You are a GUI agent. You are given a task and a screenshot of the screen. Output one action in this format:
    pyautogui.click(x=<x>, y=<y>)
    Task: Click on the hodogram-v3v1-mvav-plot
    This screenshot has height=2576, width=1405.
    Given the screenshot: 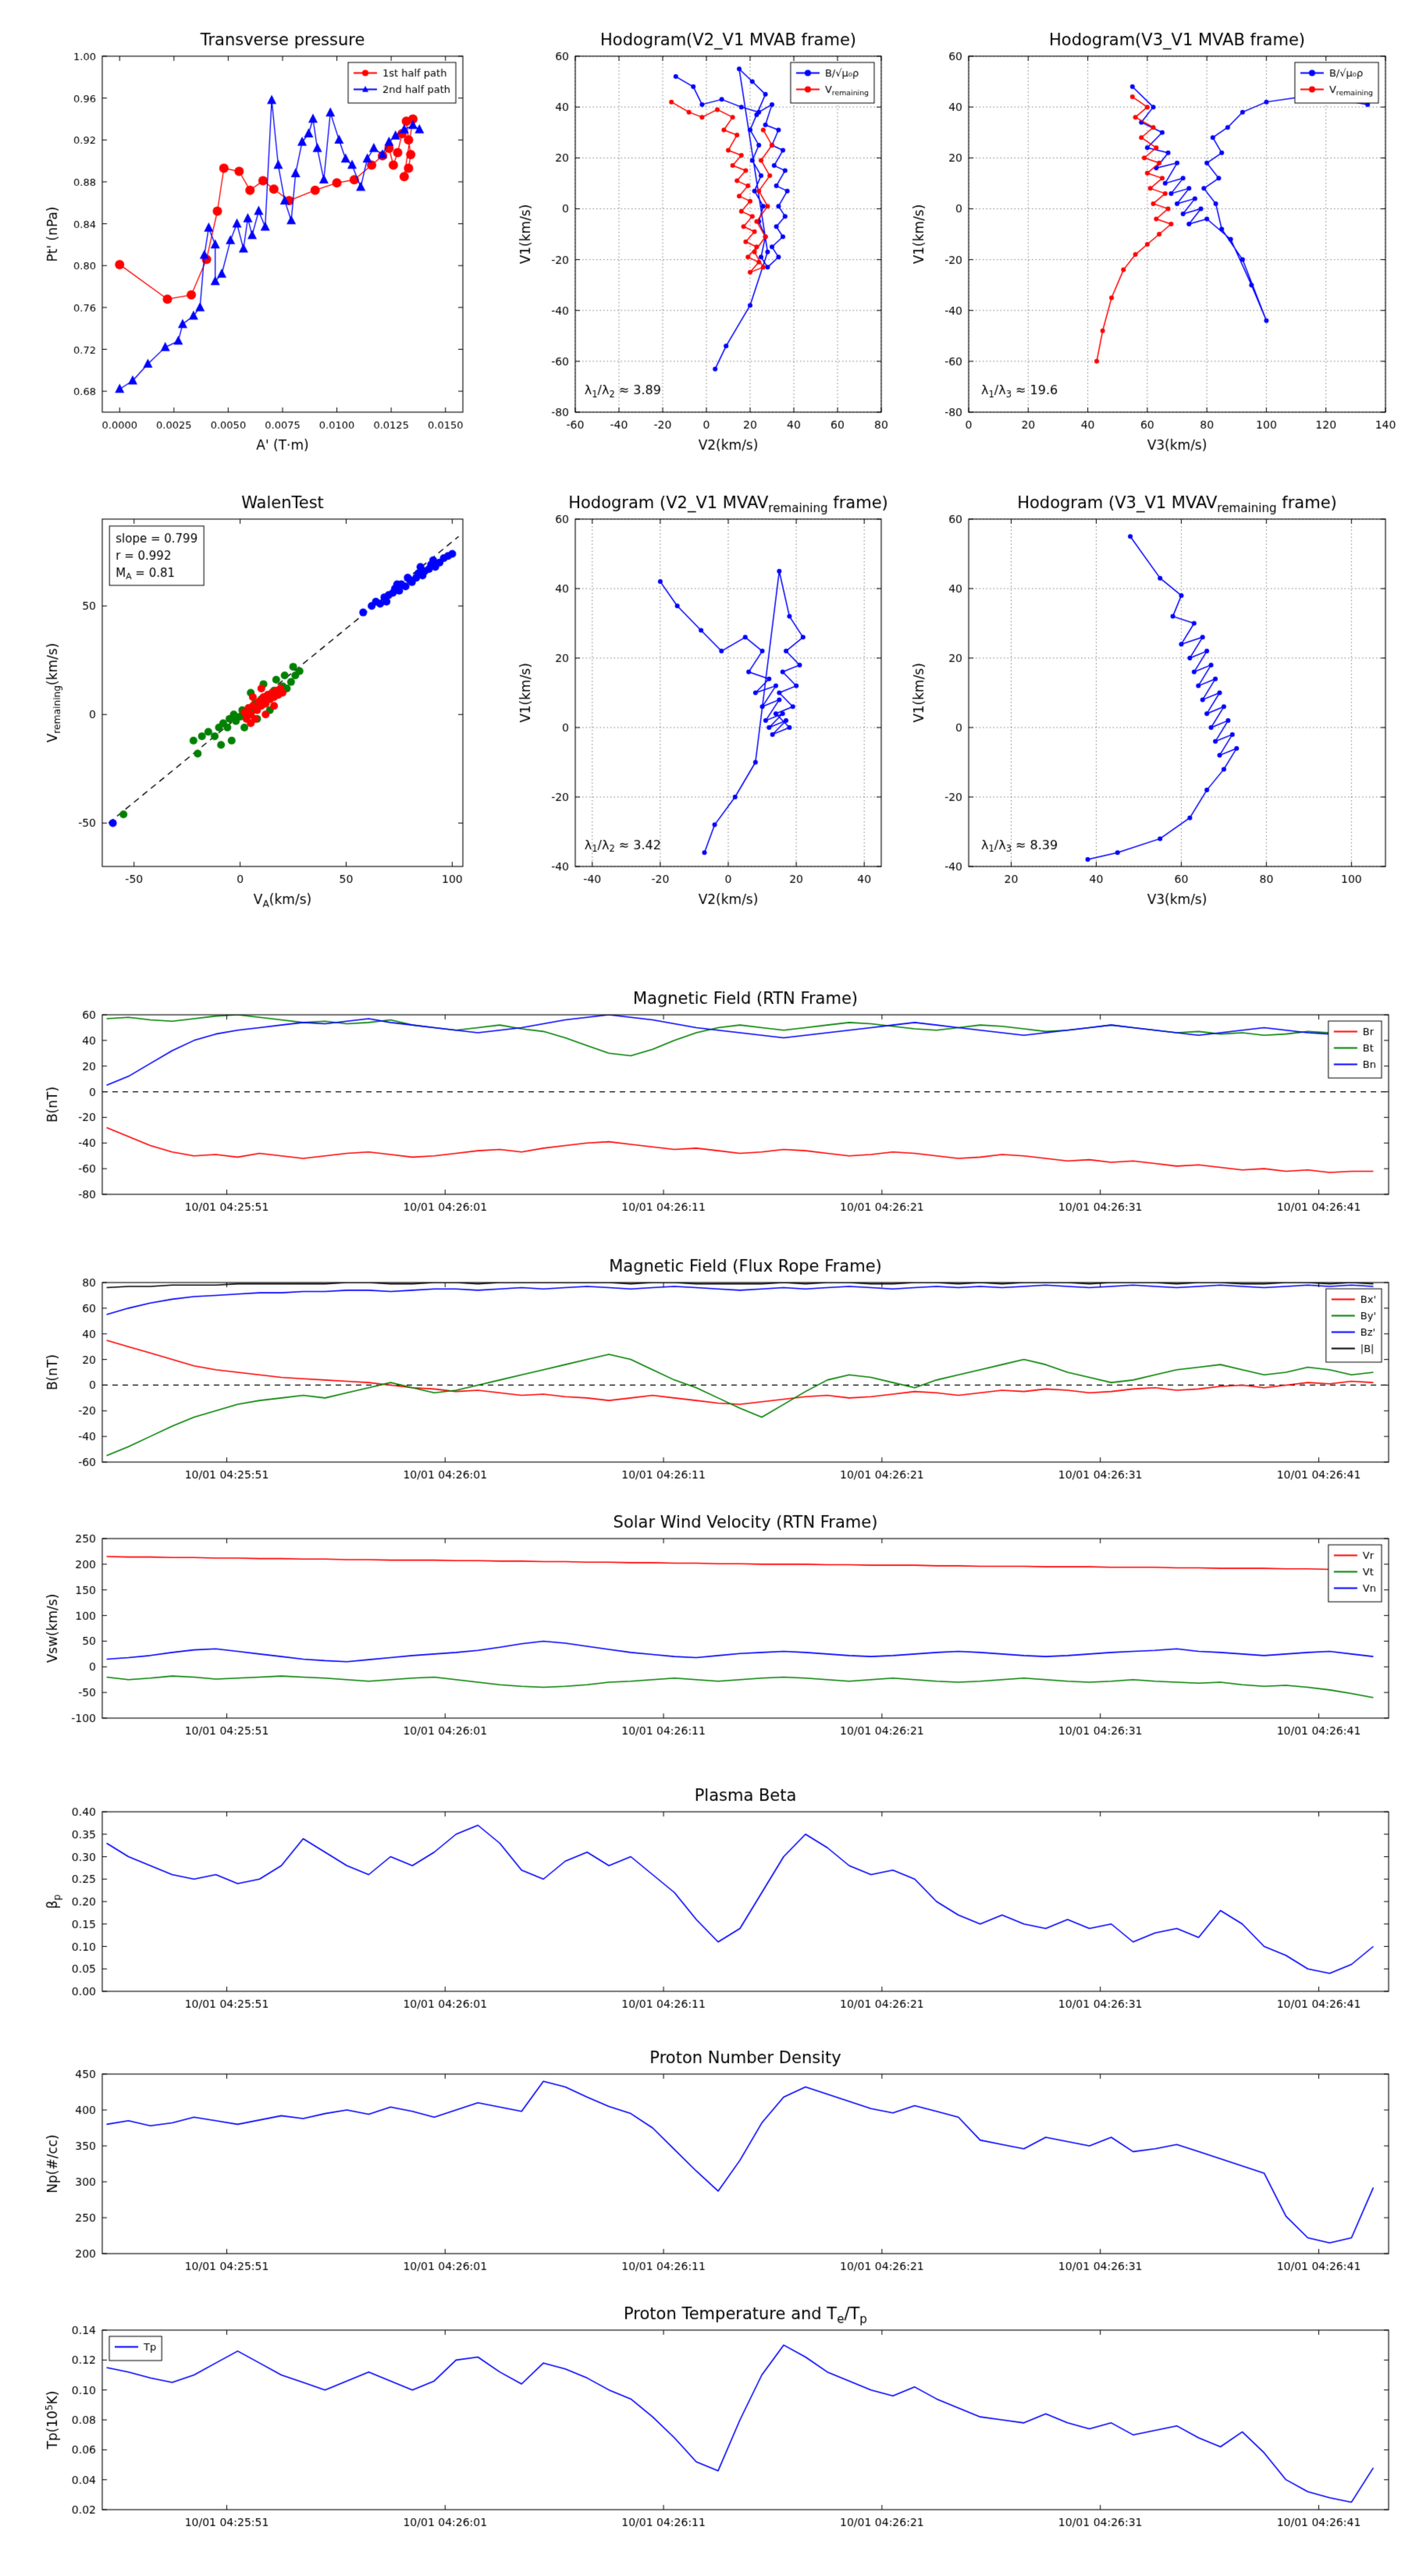 What is the action you would take?
    pyautogui.click(x=1149, y=701)
    